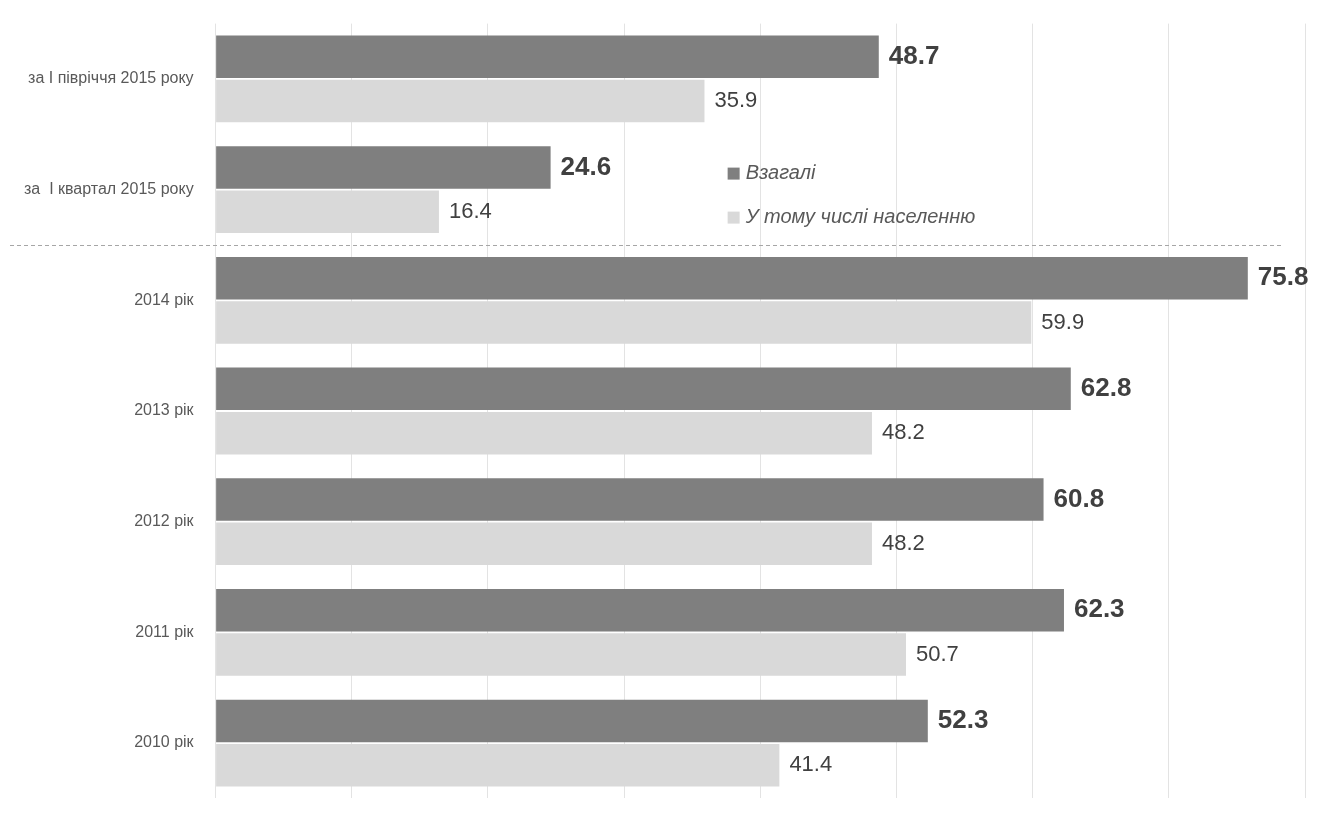 This screenshot has height=822, width=1340. What do you see at coordinates (586, 165) in the screenshot?
I see `data-label: 24.6` at bounding box center [586, 165].